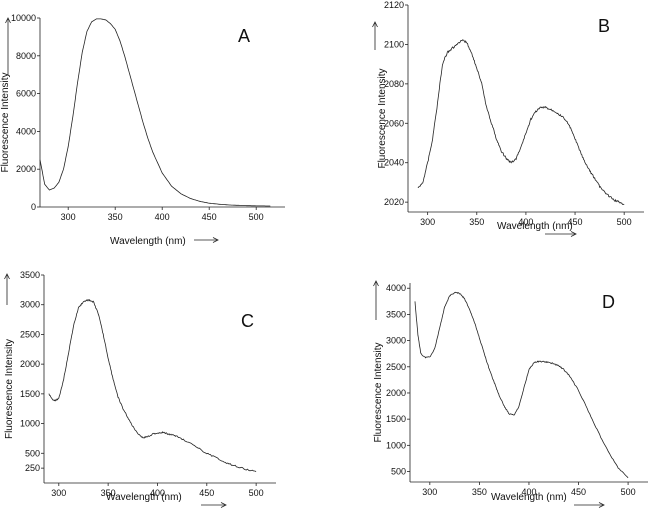  What do you see at coordinates (394, 163) in the screenshot?
I see `y-tick-label: 2040` at bounding box center [394, 163].